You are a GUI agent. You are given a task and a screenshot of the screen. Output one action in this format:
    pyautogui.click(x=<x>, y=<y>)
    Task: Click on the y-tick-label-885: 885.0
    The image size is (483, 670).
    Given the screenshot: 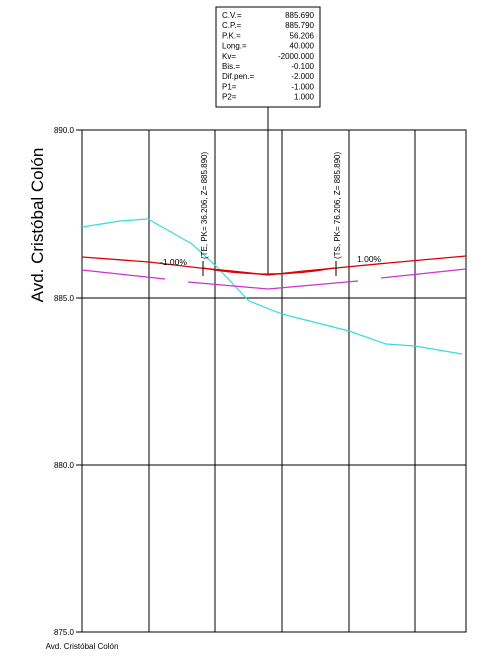 What is the action you would take?
    pyautogui.click(x=64, y=298)
    